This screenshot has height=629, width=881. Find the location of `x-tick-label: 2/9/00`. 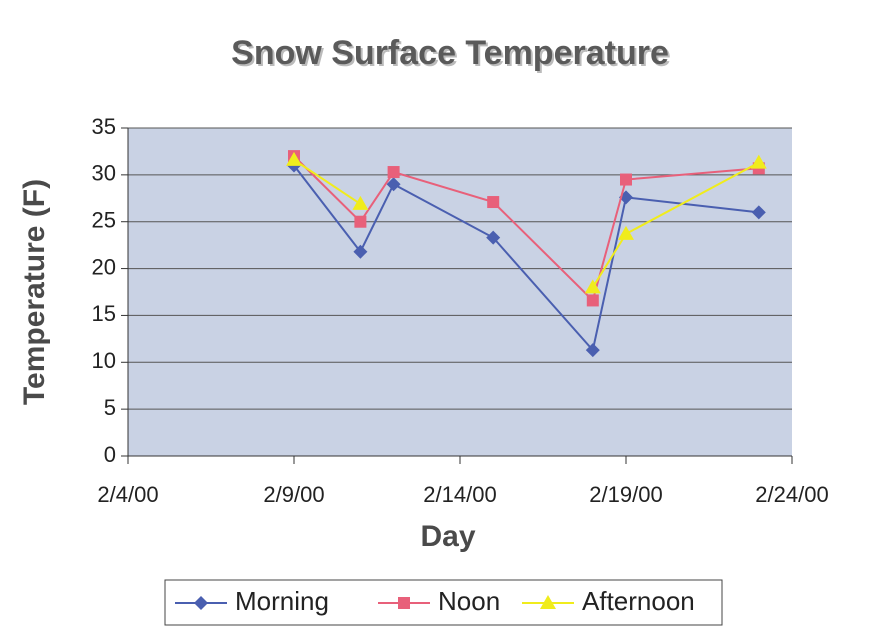

x-tick-label: 2/9/00 is located at coordinates (293, 494).